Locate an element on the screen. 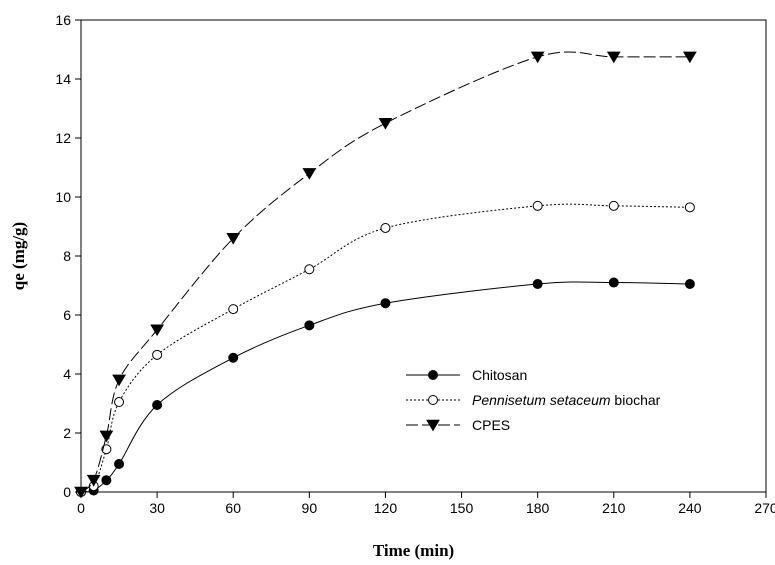  y-tick-label: 12 is located at coordinates (63, 138).